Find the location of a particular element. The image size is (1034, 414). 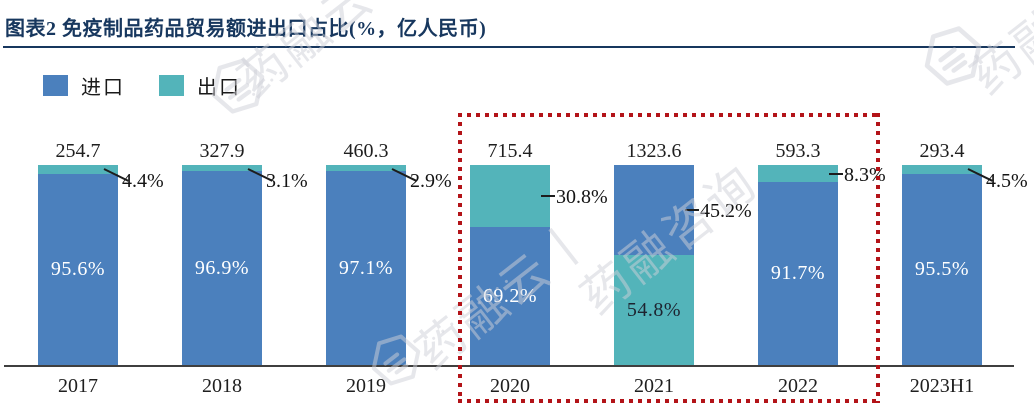

x-axis-tick-label: 2017 is located at coordinates (78, 386).